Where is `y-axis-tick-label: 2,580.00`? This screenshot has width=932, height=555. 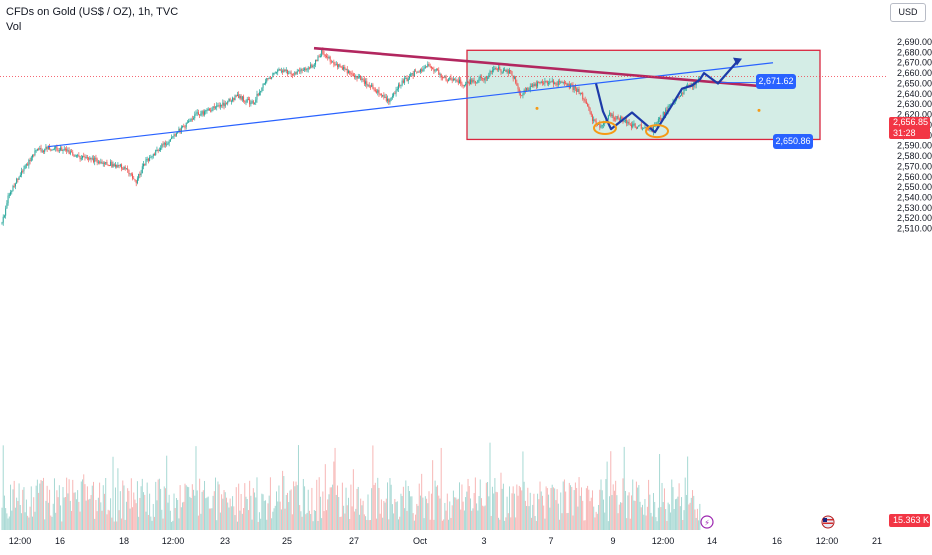
y-axis-tick-label: 2,580.00 is located at coordinates (914, 156).